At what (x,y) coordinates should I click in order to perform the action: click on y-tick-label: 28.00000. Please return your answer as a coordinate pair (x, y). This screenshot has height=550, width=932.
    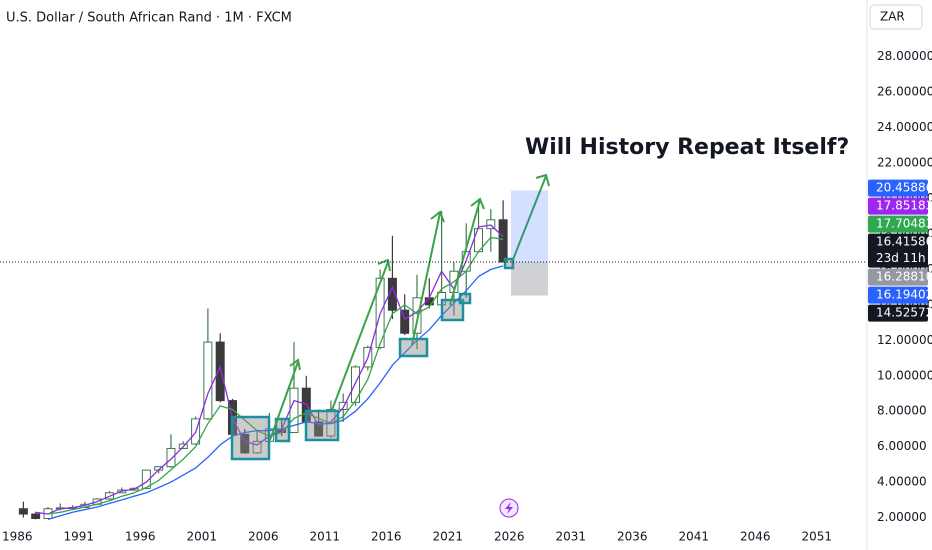
    Looking at the image, I should click on (904, 56).